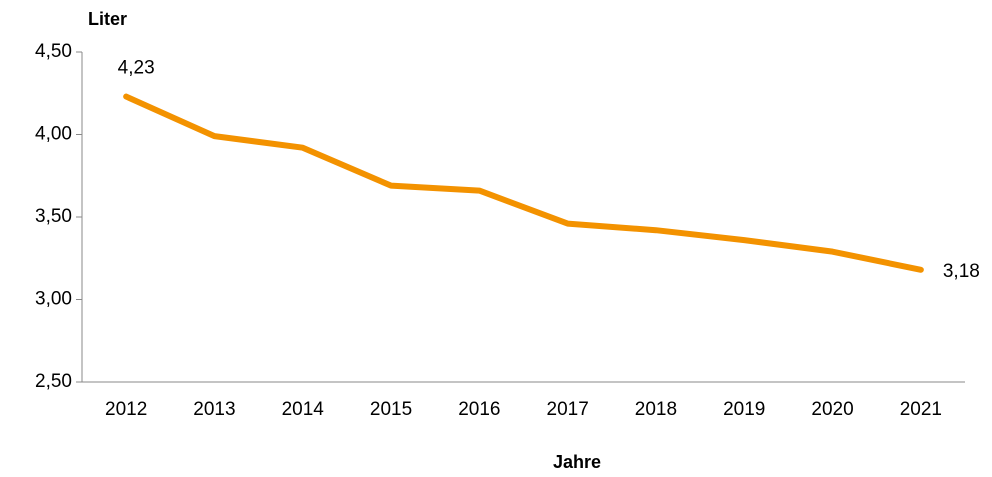 This screenshot has height=477, width=992. I want to click on y-axis-label: Liter, so click(107, 19).